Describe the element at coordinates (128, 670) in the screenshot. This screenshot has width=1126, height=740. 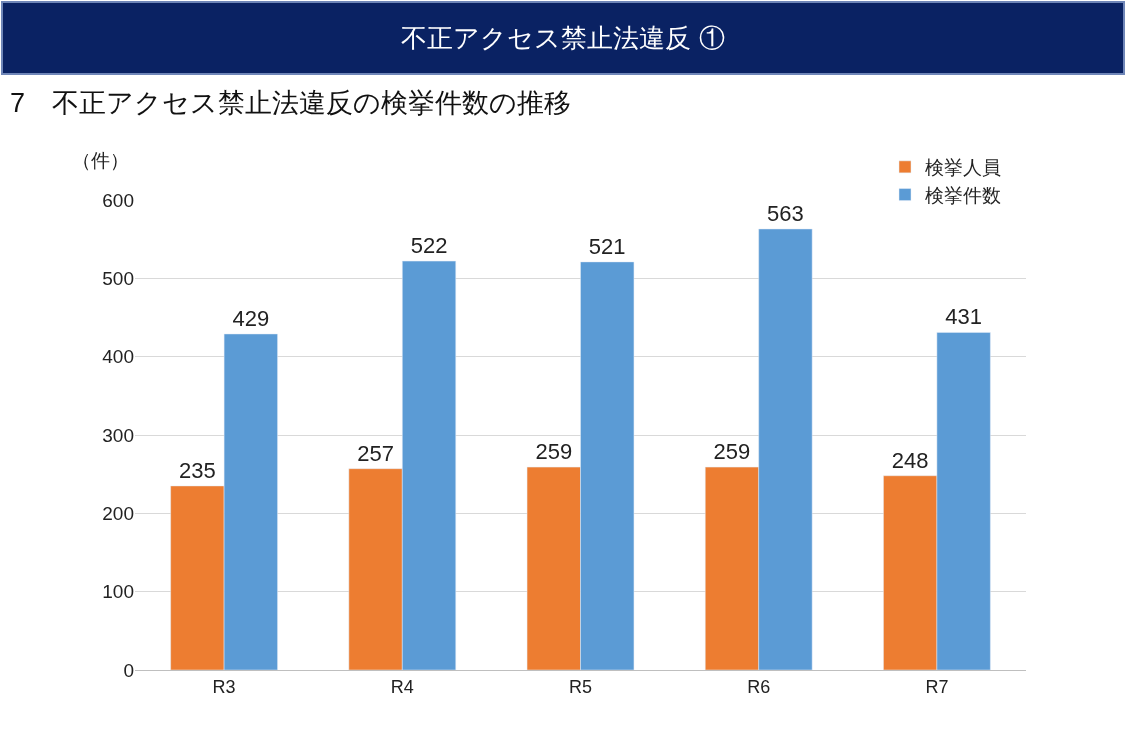
I see `y-tick-label: 0` at that location.